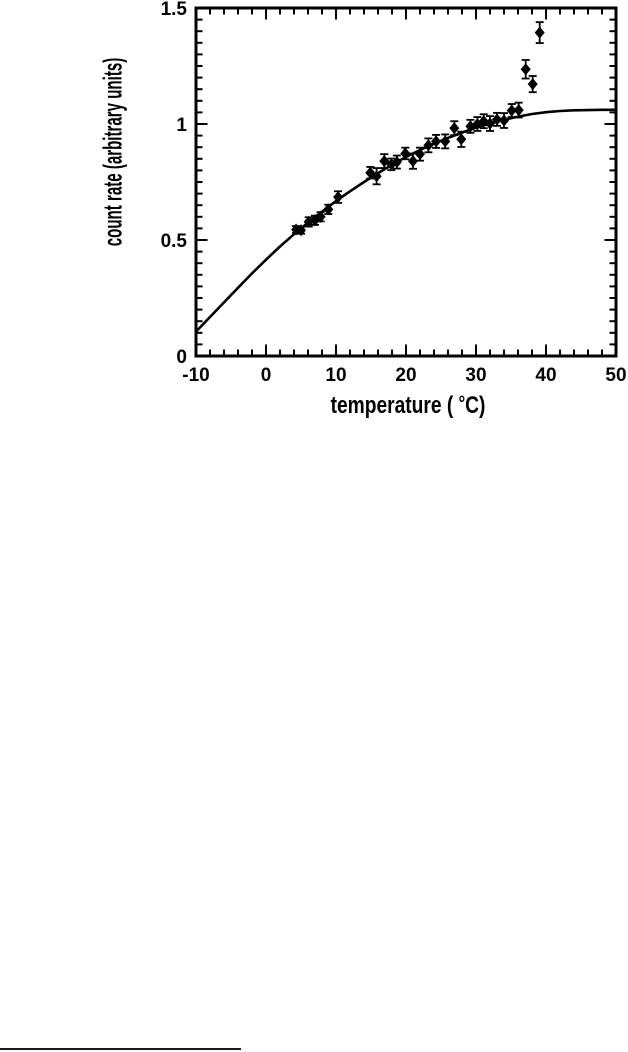 The width and height of the screenshot is (628, 1052). I want to click on x-tick-label: 30, so click(475, 375).